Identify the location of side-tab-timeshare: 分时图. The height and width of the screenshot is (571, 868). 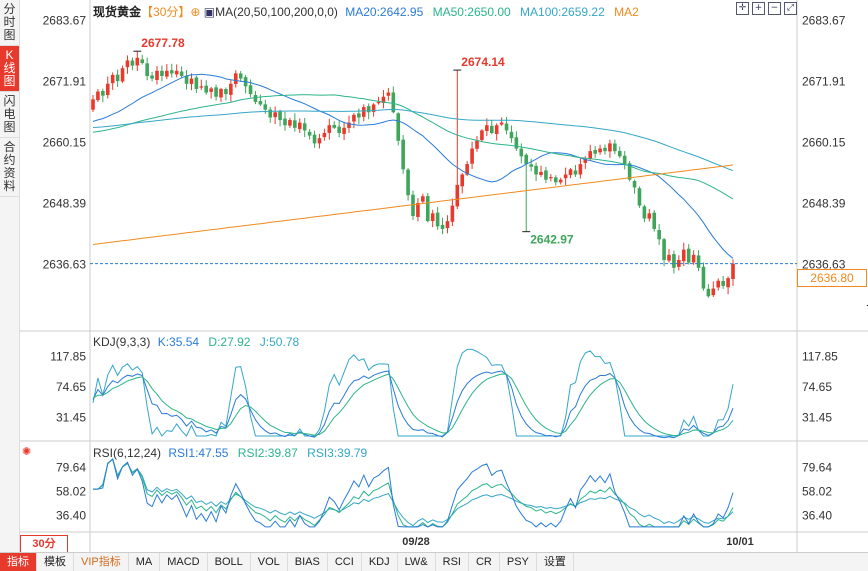
(9, 23).